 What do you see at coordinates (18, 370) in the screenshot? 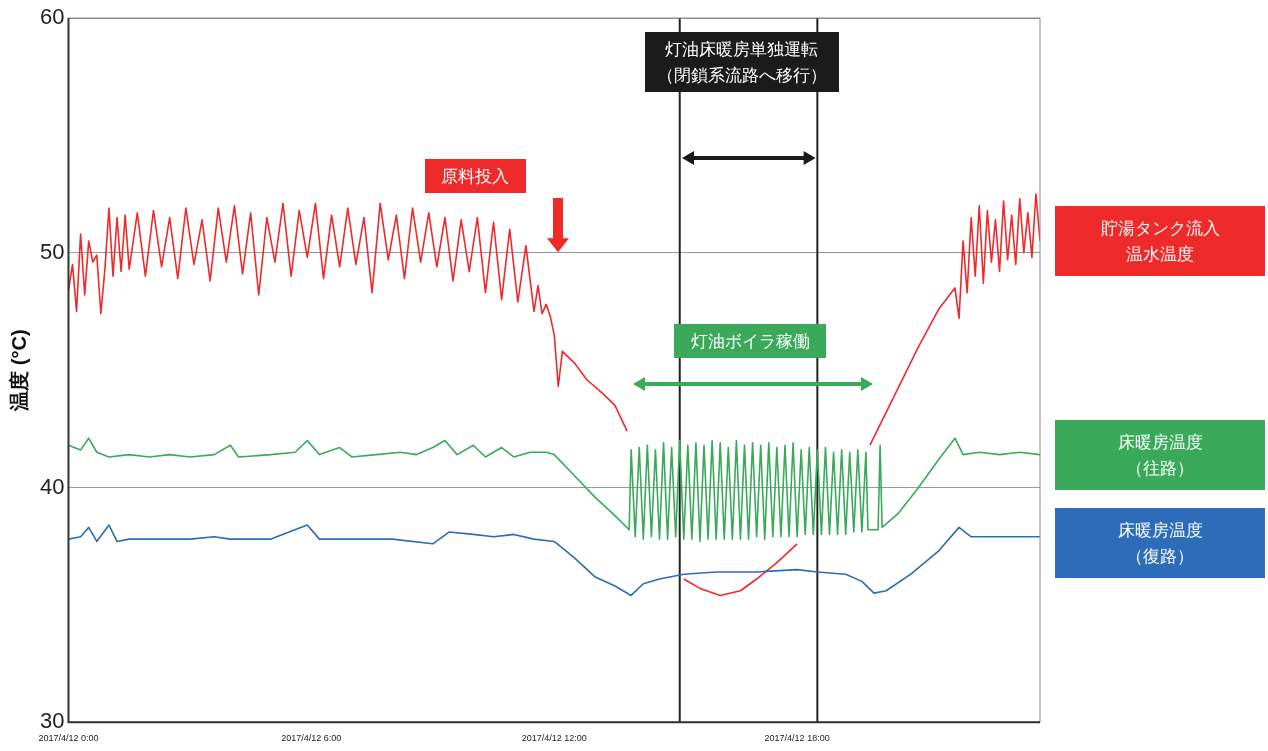
I see `y-axis-title: 温度 (°C)` at bounding box center [18, 370].